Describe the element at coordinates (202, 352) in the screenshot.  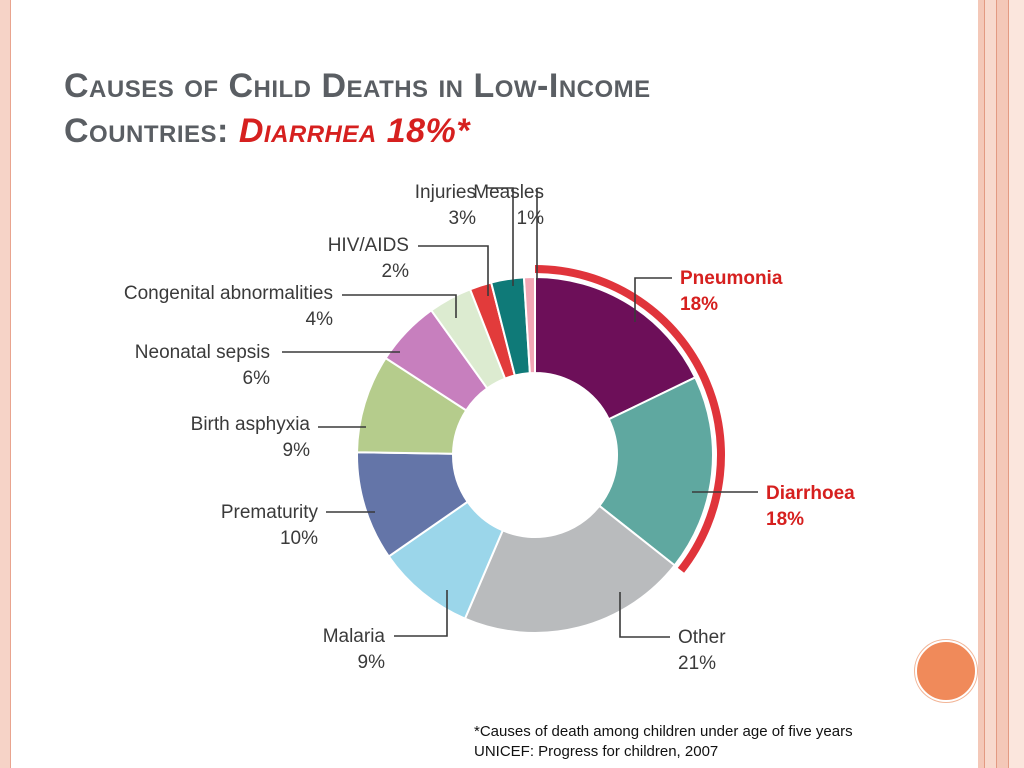
I see `label-neonatal-sepsis: Neonatal sepsis` at that location.